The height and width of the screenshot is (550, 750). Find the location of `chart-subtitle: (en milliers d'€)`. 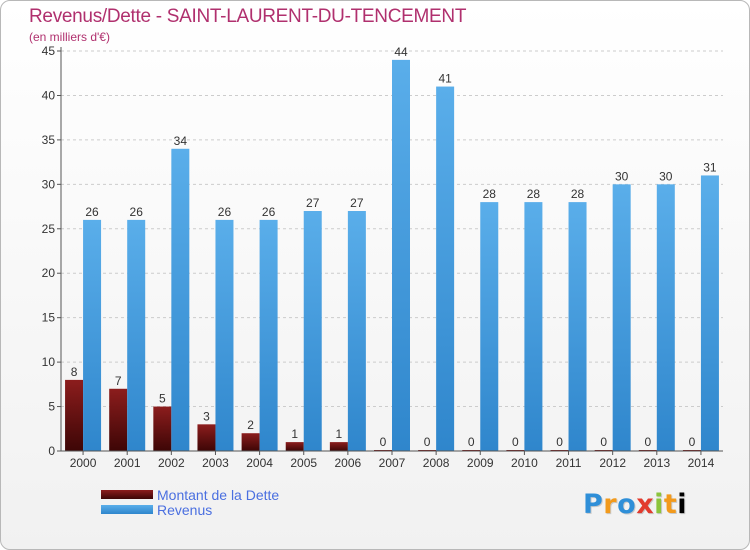

chart-subtitle: (en milliers d'€) is located at coordinates (69, 37).